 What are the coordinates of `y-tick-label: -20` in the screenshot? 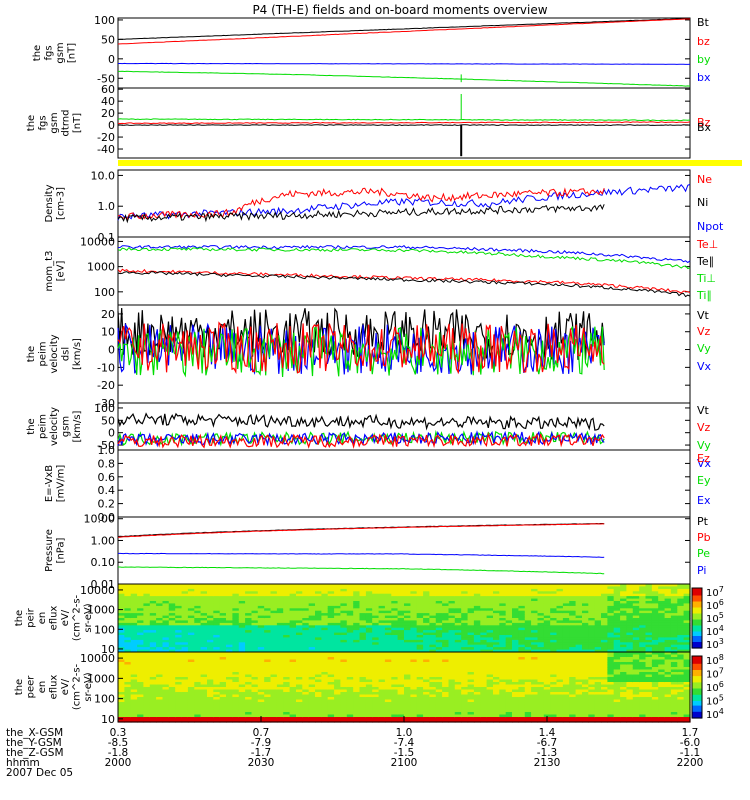 It's located at (106, 137).